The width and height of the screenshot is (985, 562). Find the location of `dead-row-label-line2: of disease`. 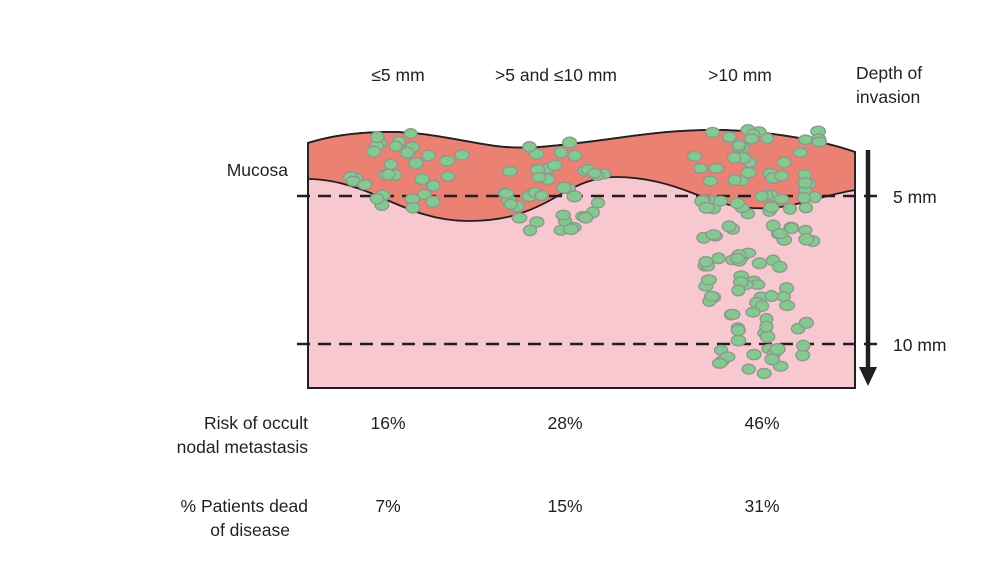

dead-row-label-line2: of disease is located at coordinates (250, 530).